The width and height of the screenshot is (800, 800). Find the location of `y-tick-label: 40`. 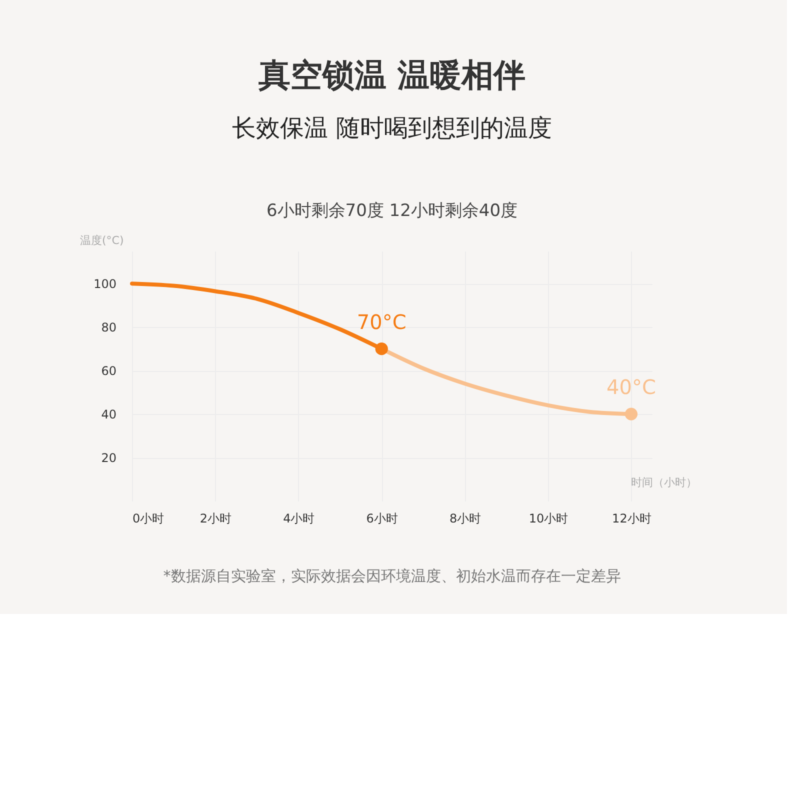

y-tick-label: 40 is located at coordinates (108, 415).